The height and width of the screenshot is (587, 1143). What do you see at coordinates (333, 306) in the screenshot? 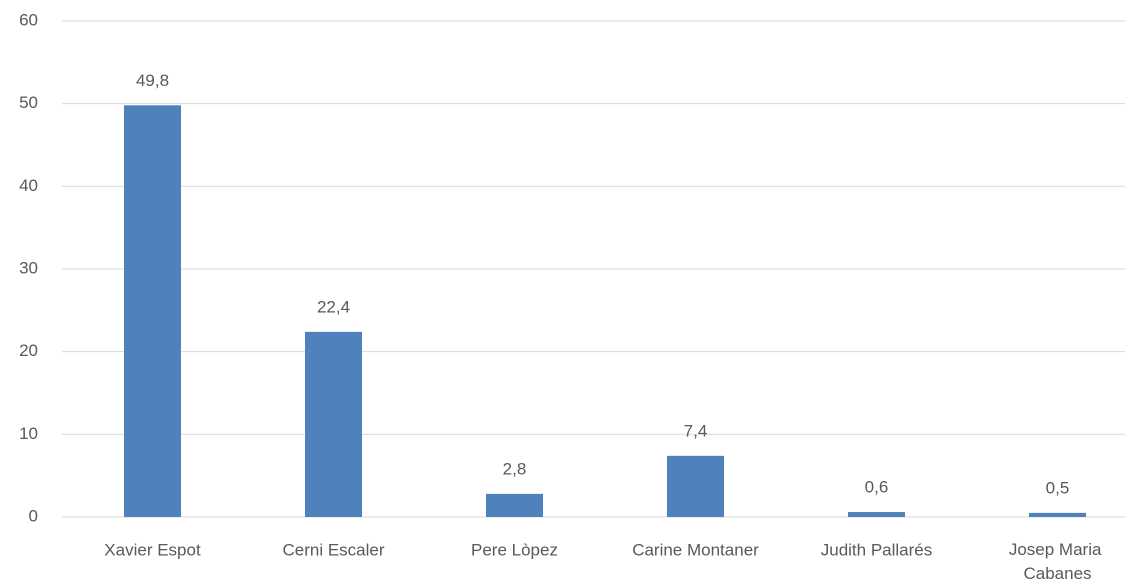
I see `data-label: 22,4` at bounding box center [333, 306].